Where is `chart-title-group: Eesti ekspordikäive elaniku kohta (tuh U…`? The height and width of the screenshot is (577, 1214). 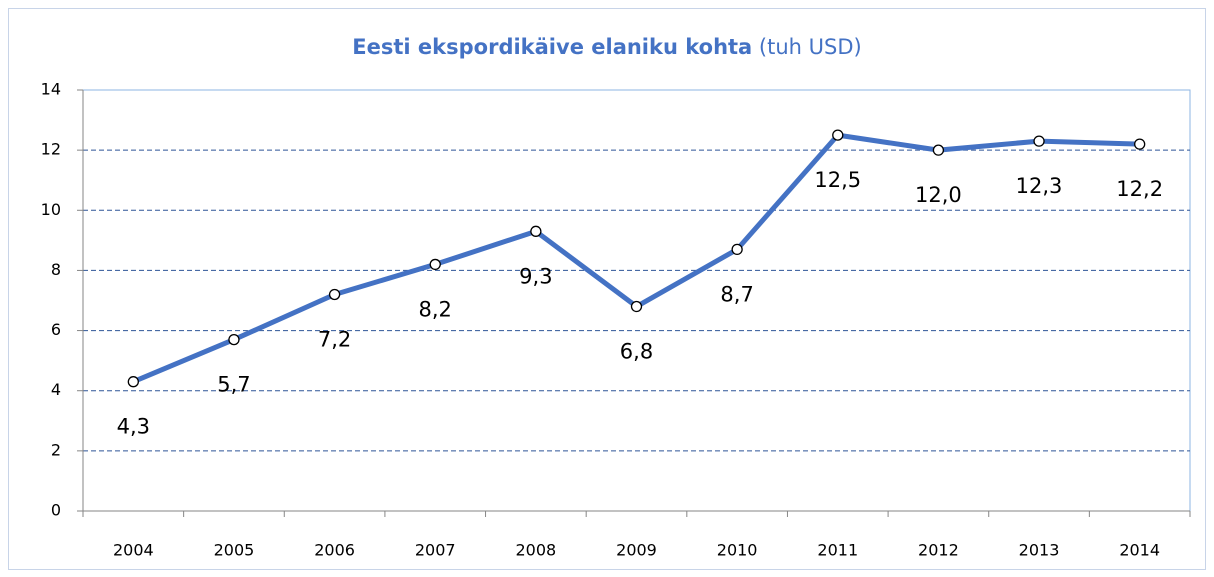 chart-title-group: Eesti ekspordikäive elaniku kohta (tuh U… is located at coordinates (606, 47).